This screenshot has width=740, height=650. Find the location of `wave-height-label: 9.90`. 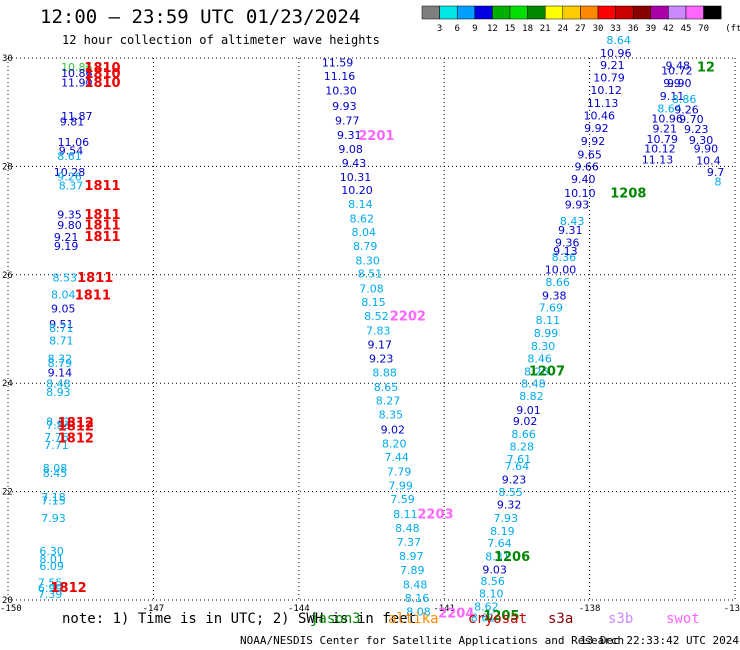

wave-height-label: 9.90 is located at coordinates (706, 149).